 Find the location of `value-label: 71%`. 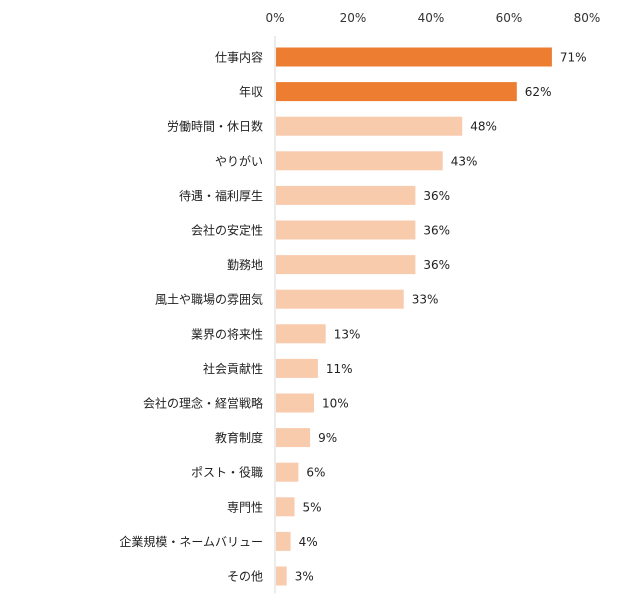

value-label: 71% is located at coordinates (573, 58).